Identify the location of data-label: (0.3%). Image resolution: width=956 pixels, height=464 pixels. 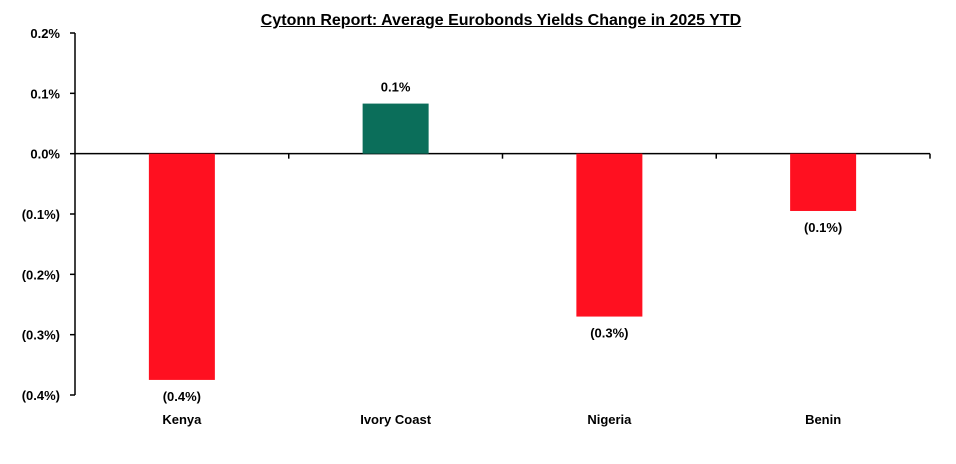
(609, 333).